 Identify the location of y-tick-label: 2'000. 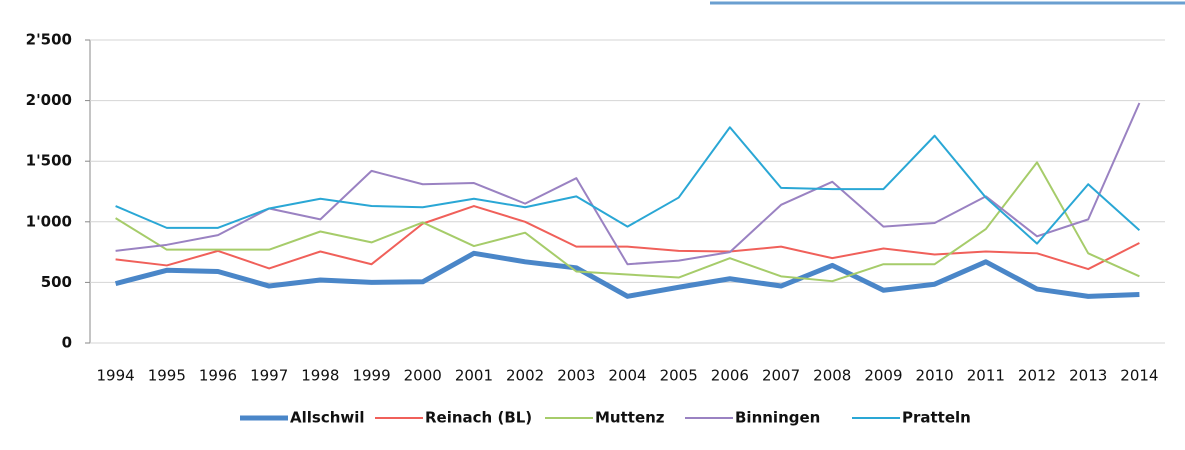
(49, 100).